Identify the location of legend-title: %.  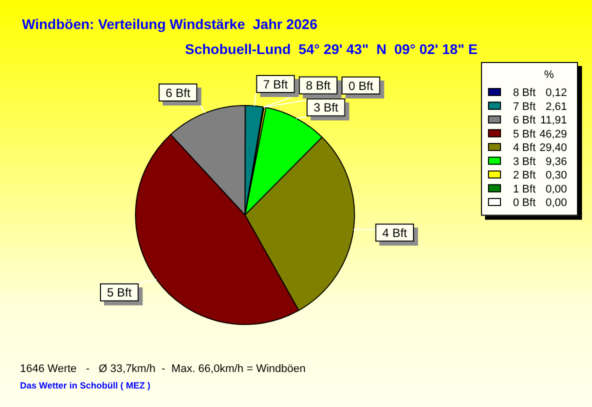
(549, 75).